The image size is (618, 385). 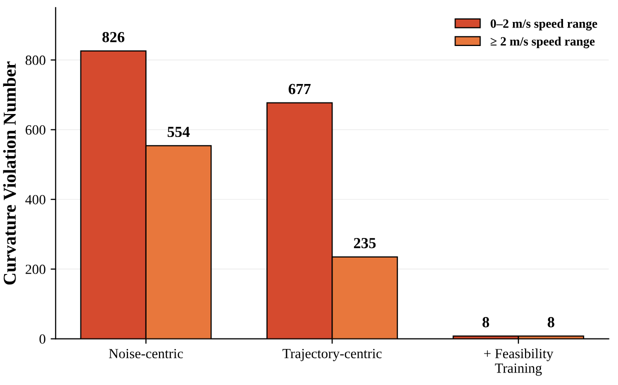 I want to click on x-tick-label: Noise-centric, so click(x=145, y=353).